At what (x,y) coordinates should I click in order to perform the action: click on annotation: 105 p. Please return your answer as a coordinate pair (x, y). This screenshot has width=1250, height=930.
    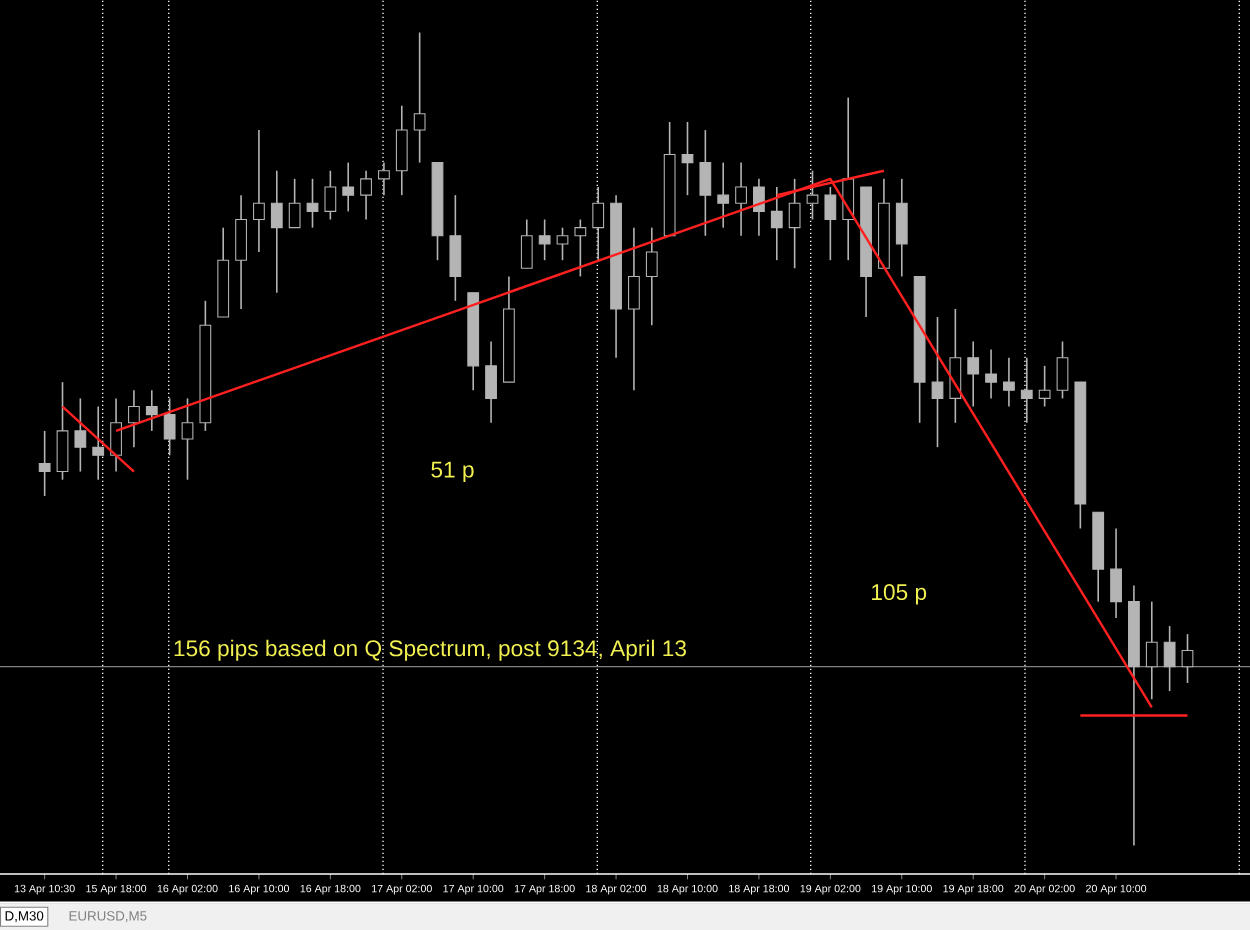
    Looking at the image, I should click on (899, 594).